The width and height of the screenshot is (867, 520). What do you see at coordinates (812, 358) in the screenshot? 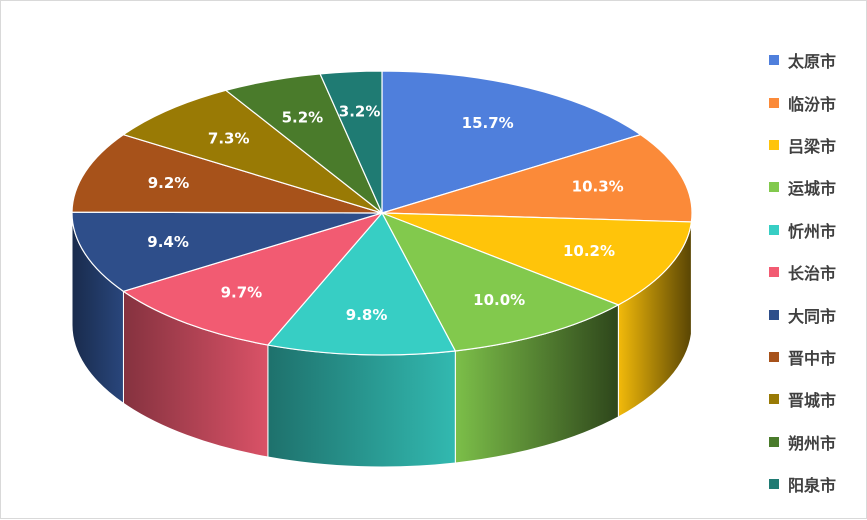
I see `legend-label: 晋中市` at bounding box center [812, 358].